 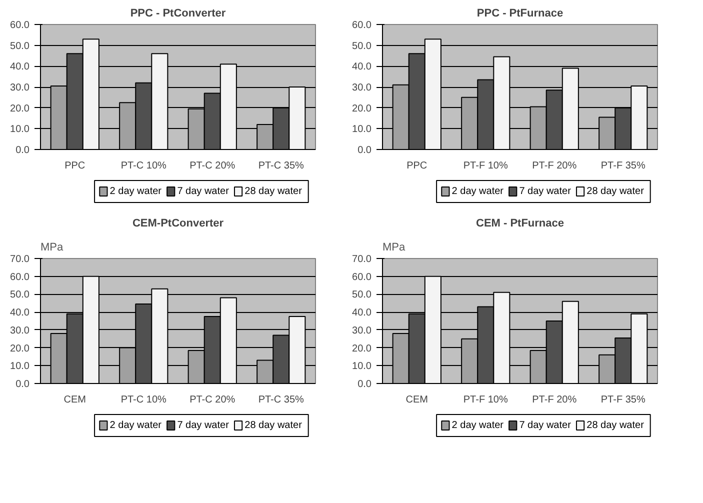 I want to click on chart-title: PPC - PtFurnace, so click(x=520, y=14).